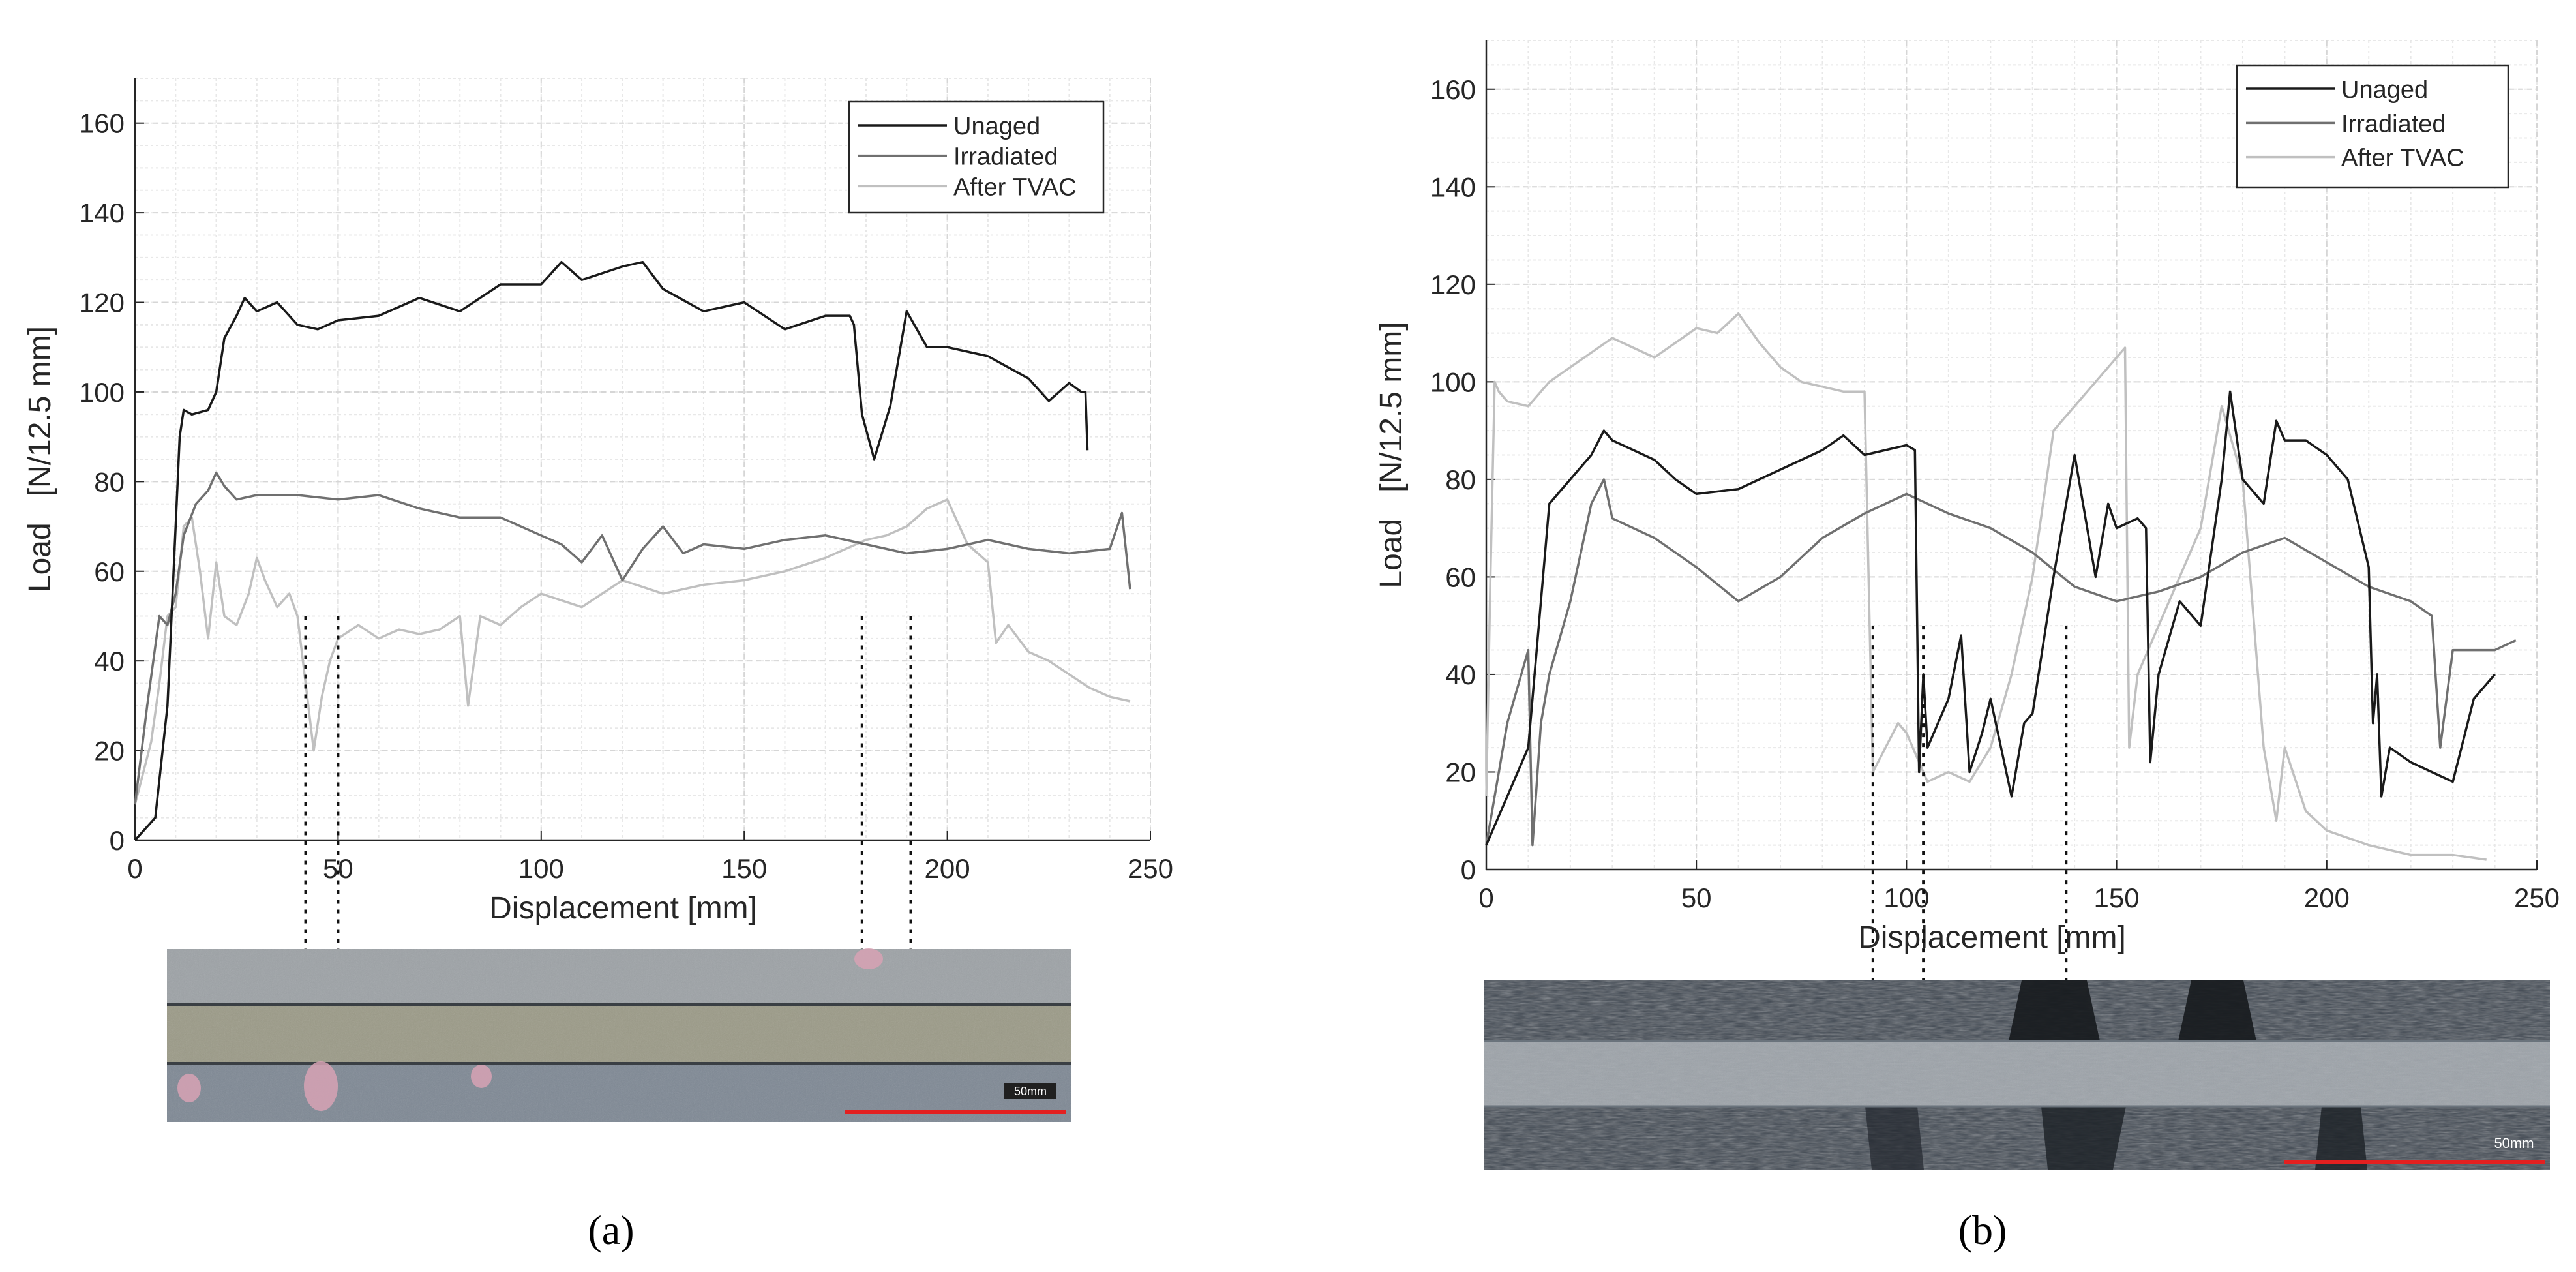 The image size is (2576, 1272). Describe the element at coordinates (2017, 1075) in the screenshot. I see `specimen-photo-b: 50mm` at that location.